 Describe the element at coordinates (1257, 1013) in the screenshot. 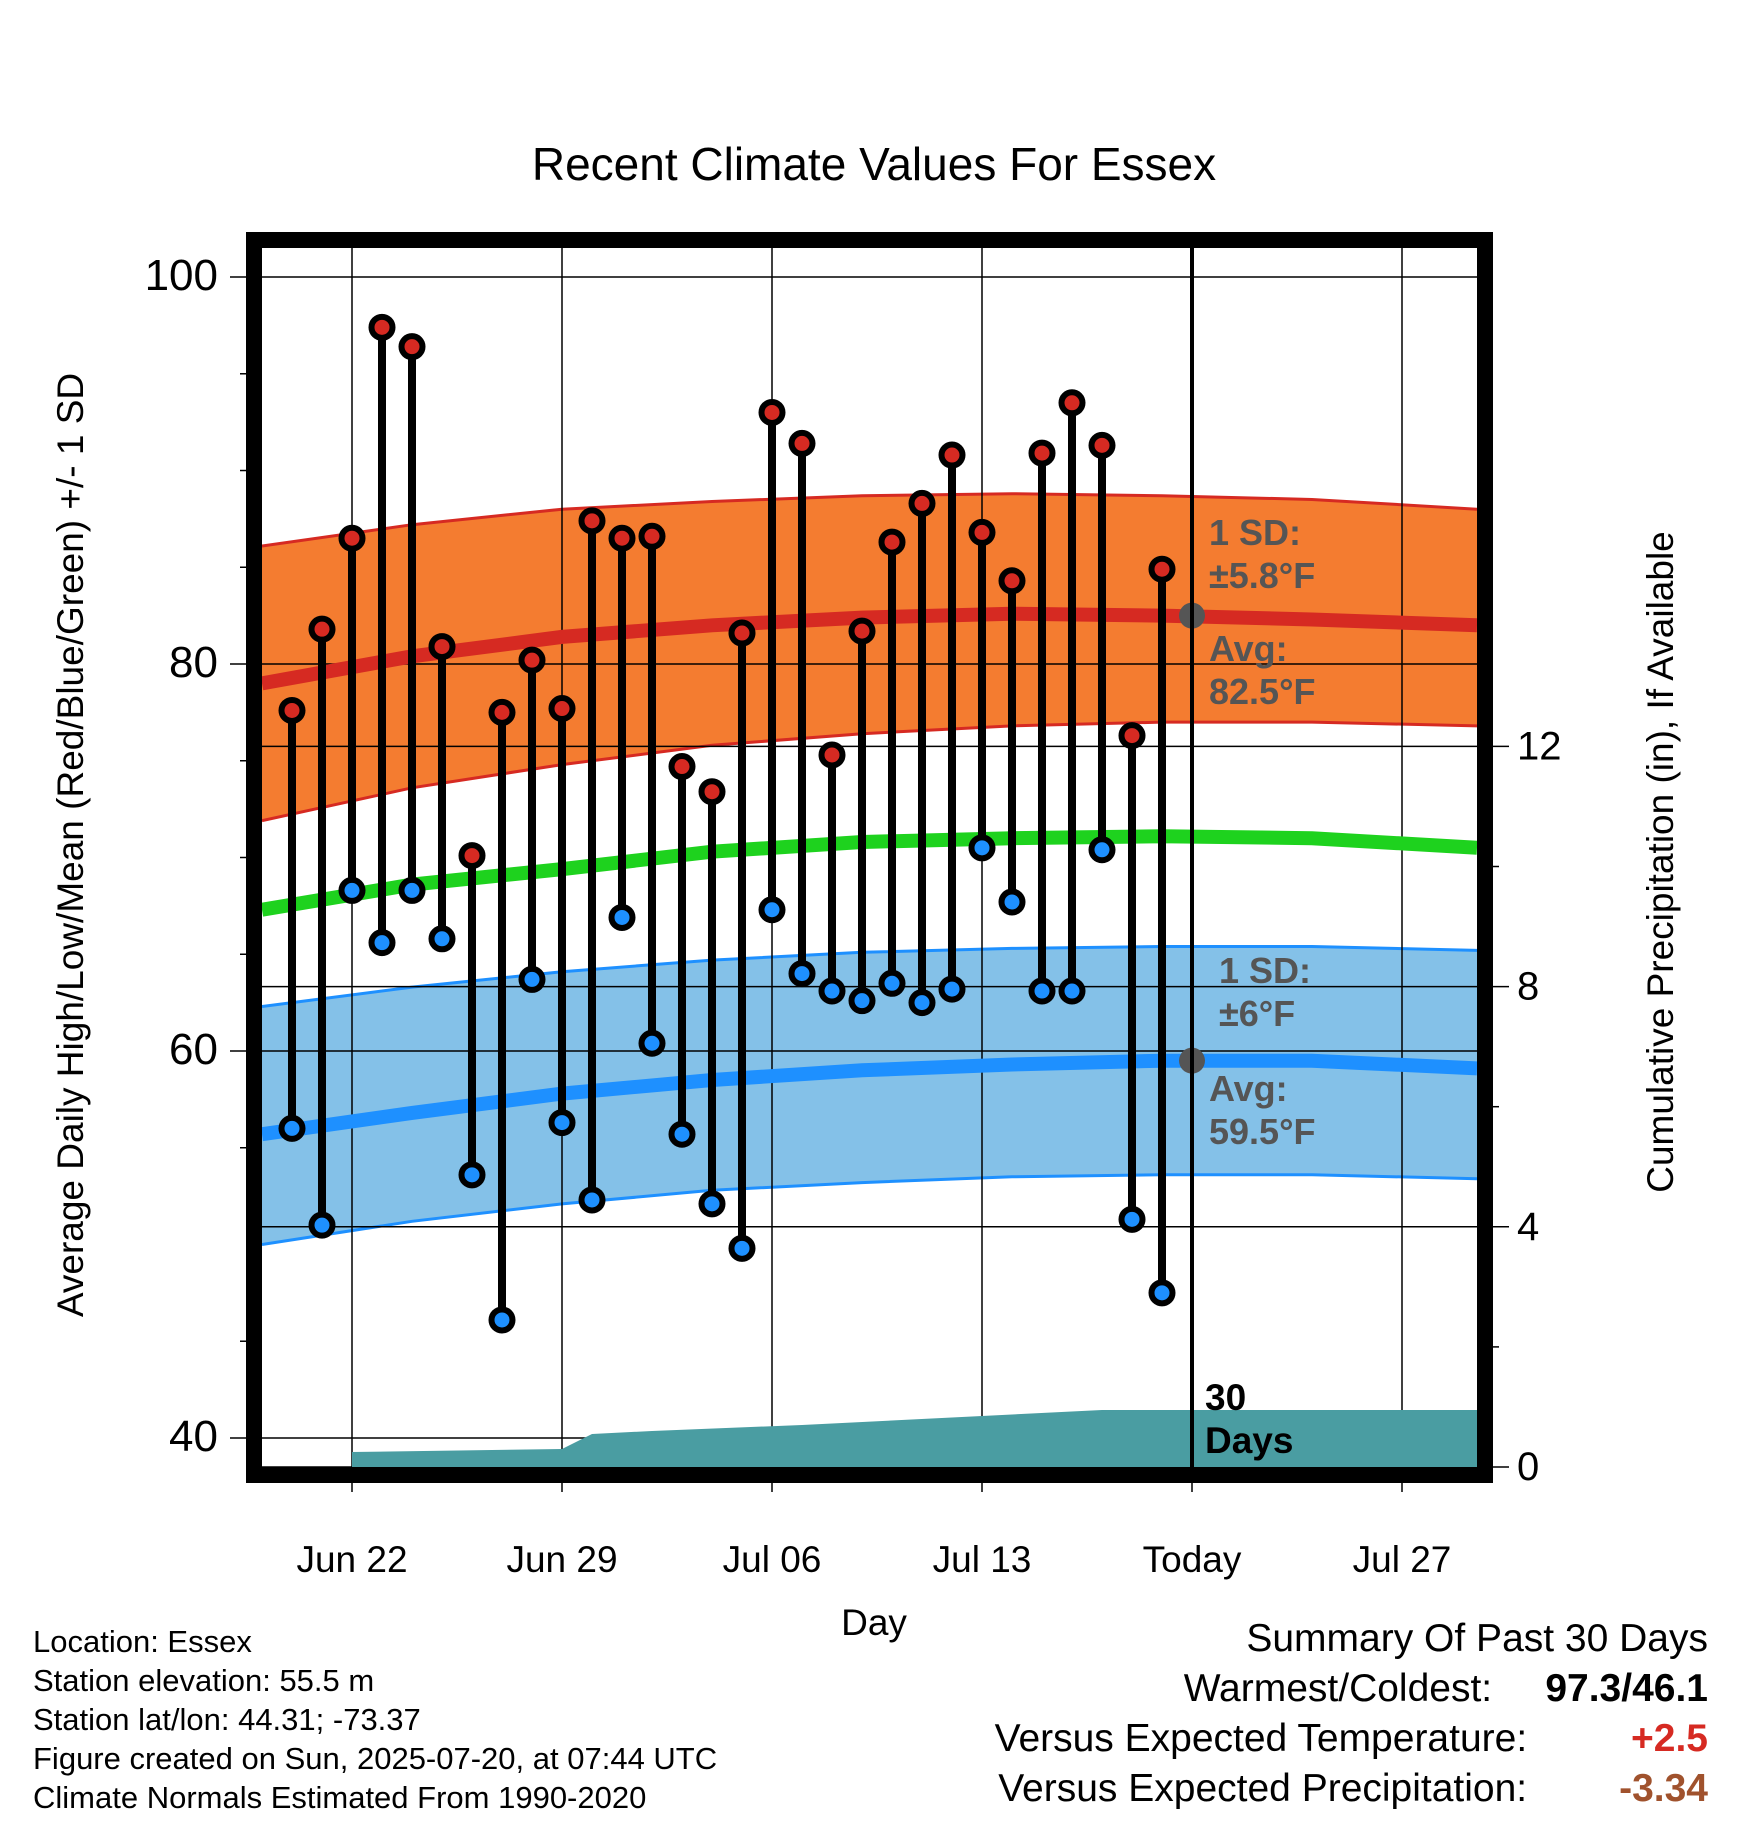

I see `low-sd-value: ±6°F` at that location.